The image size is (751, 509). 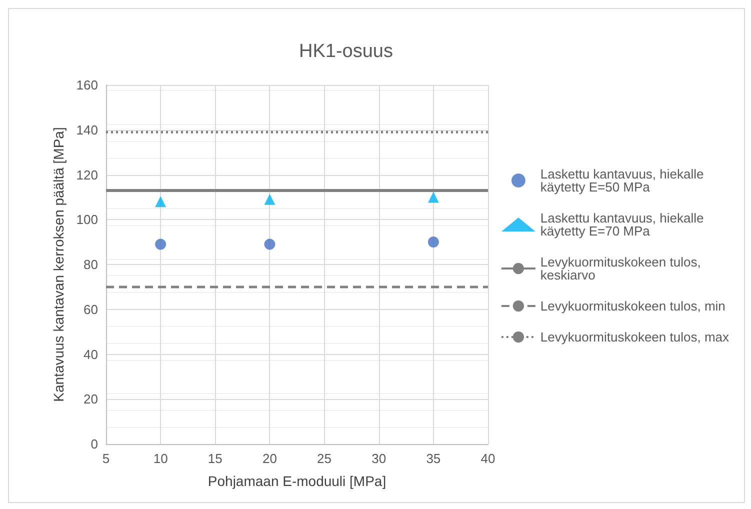 What do you see at coordinates (160, 458) in the screenshot?
I see `x-tick-label: 10` at bounding box center [160, 458].